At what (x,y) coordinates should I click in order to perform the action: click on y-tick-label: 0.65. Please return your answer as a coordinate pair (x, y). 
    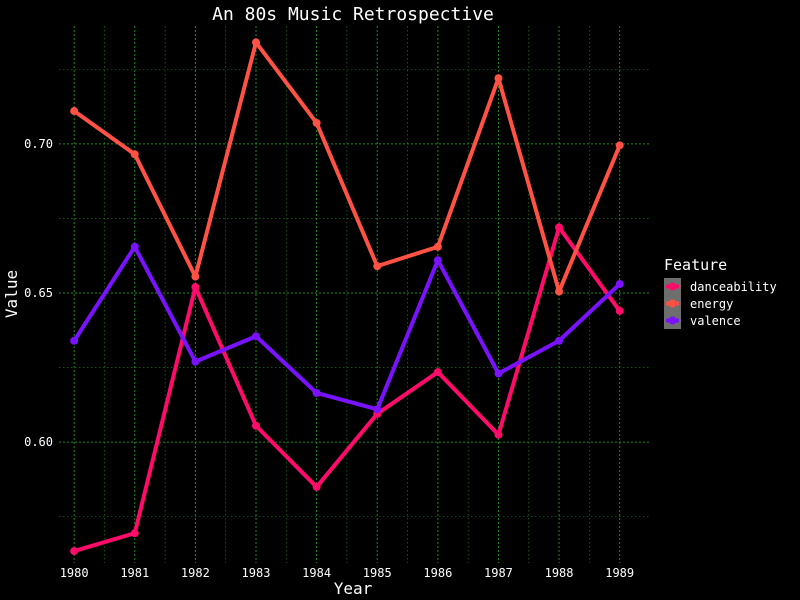
    Looking at the image, I should click on (38, 293).